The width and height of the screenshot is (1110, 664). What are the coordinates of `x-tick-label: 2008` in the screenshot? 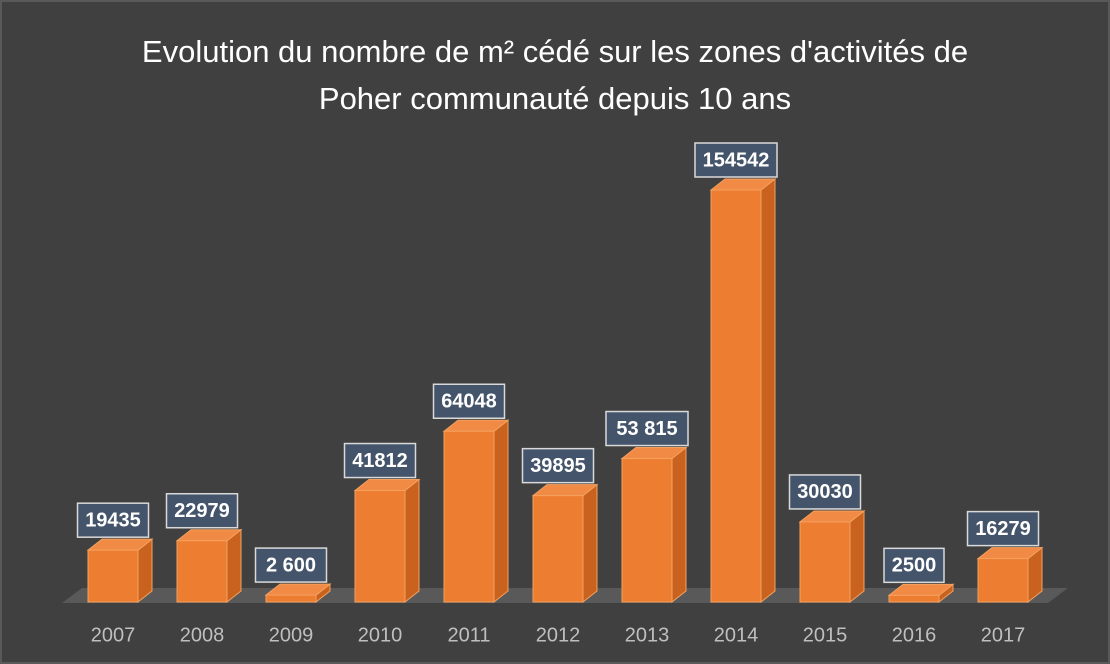 It's located at (202, 635).